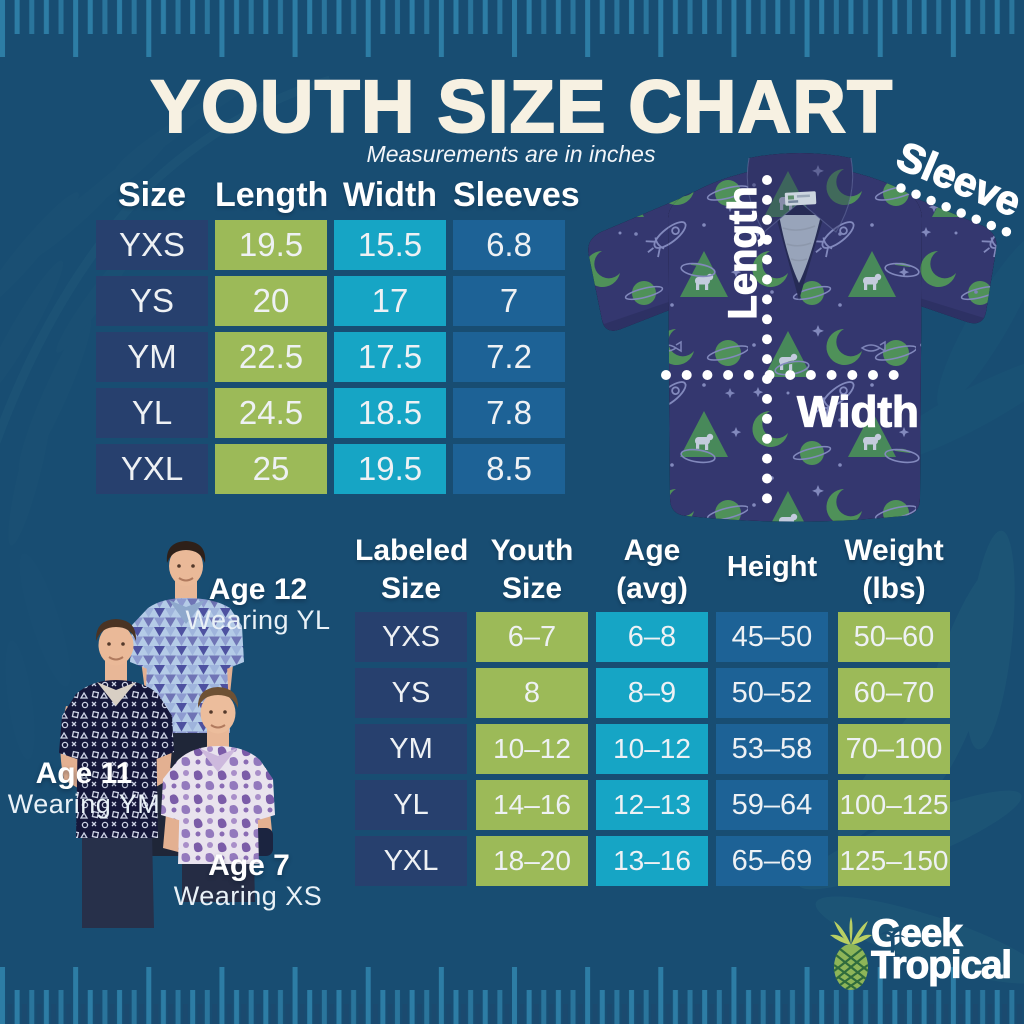 This screenshot has width=1024, height=1024. I want to click on svg-text: Width, so click(858, 412).